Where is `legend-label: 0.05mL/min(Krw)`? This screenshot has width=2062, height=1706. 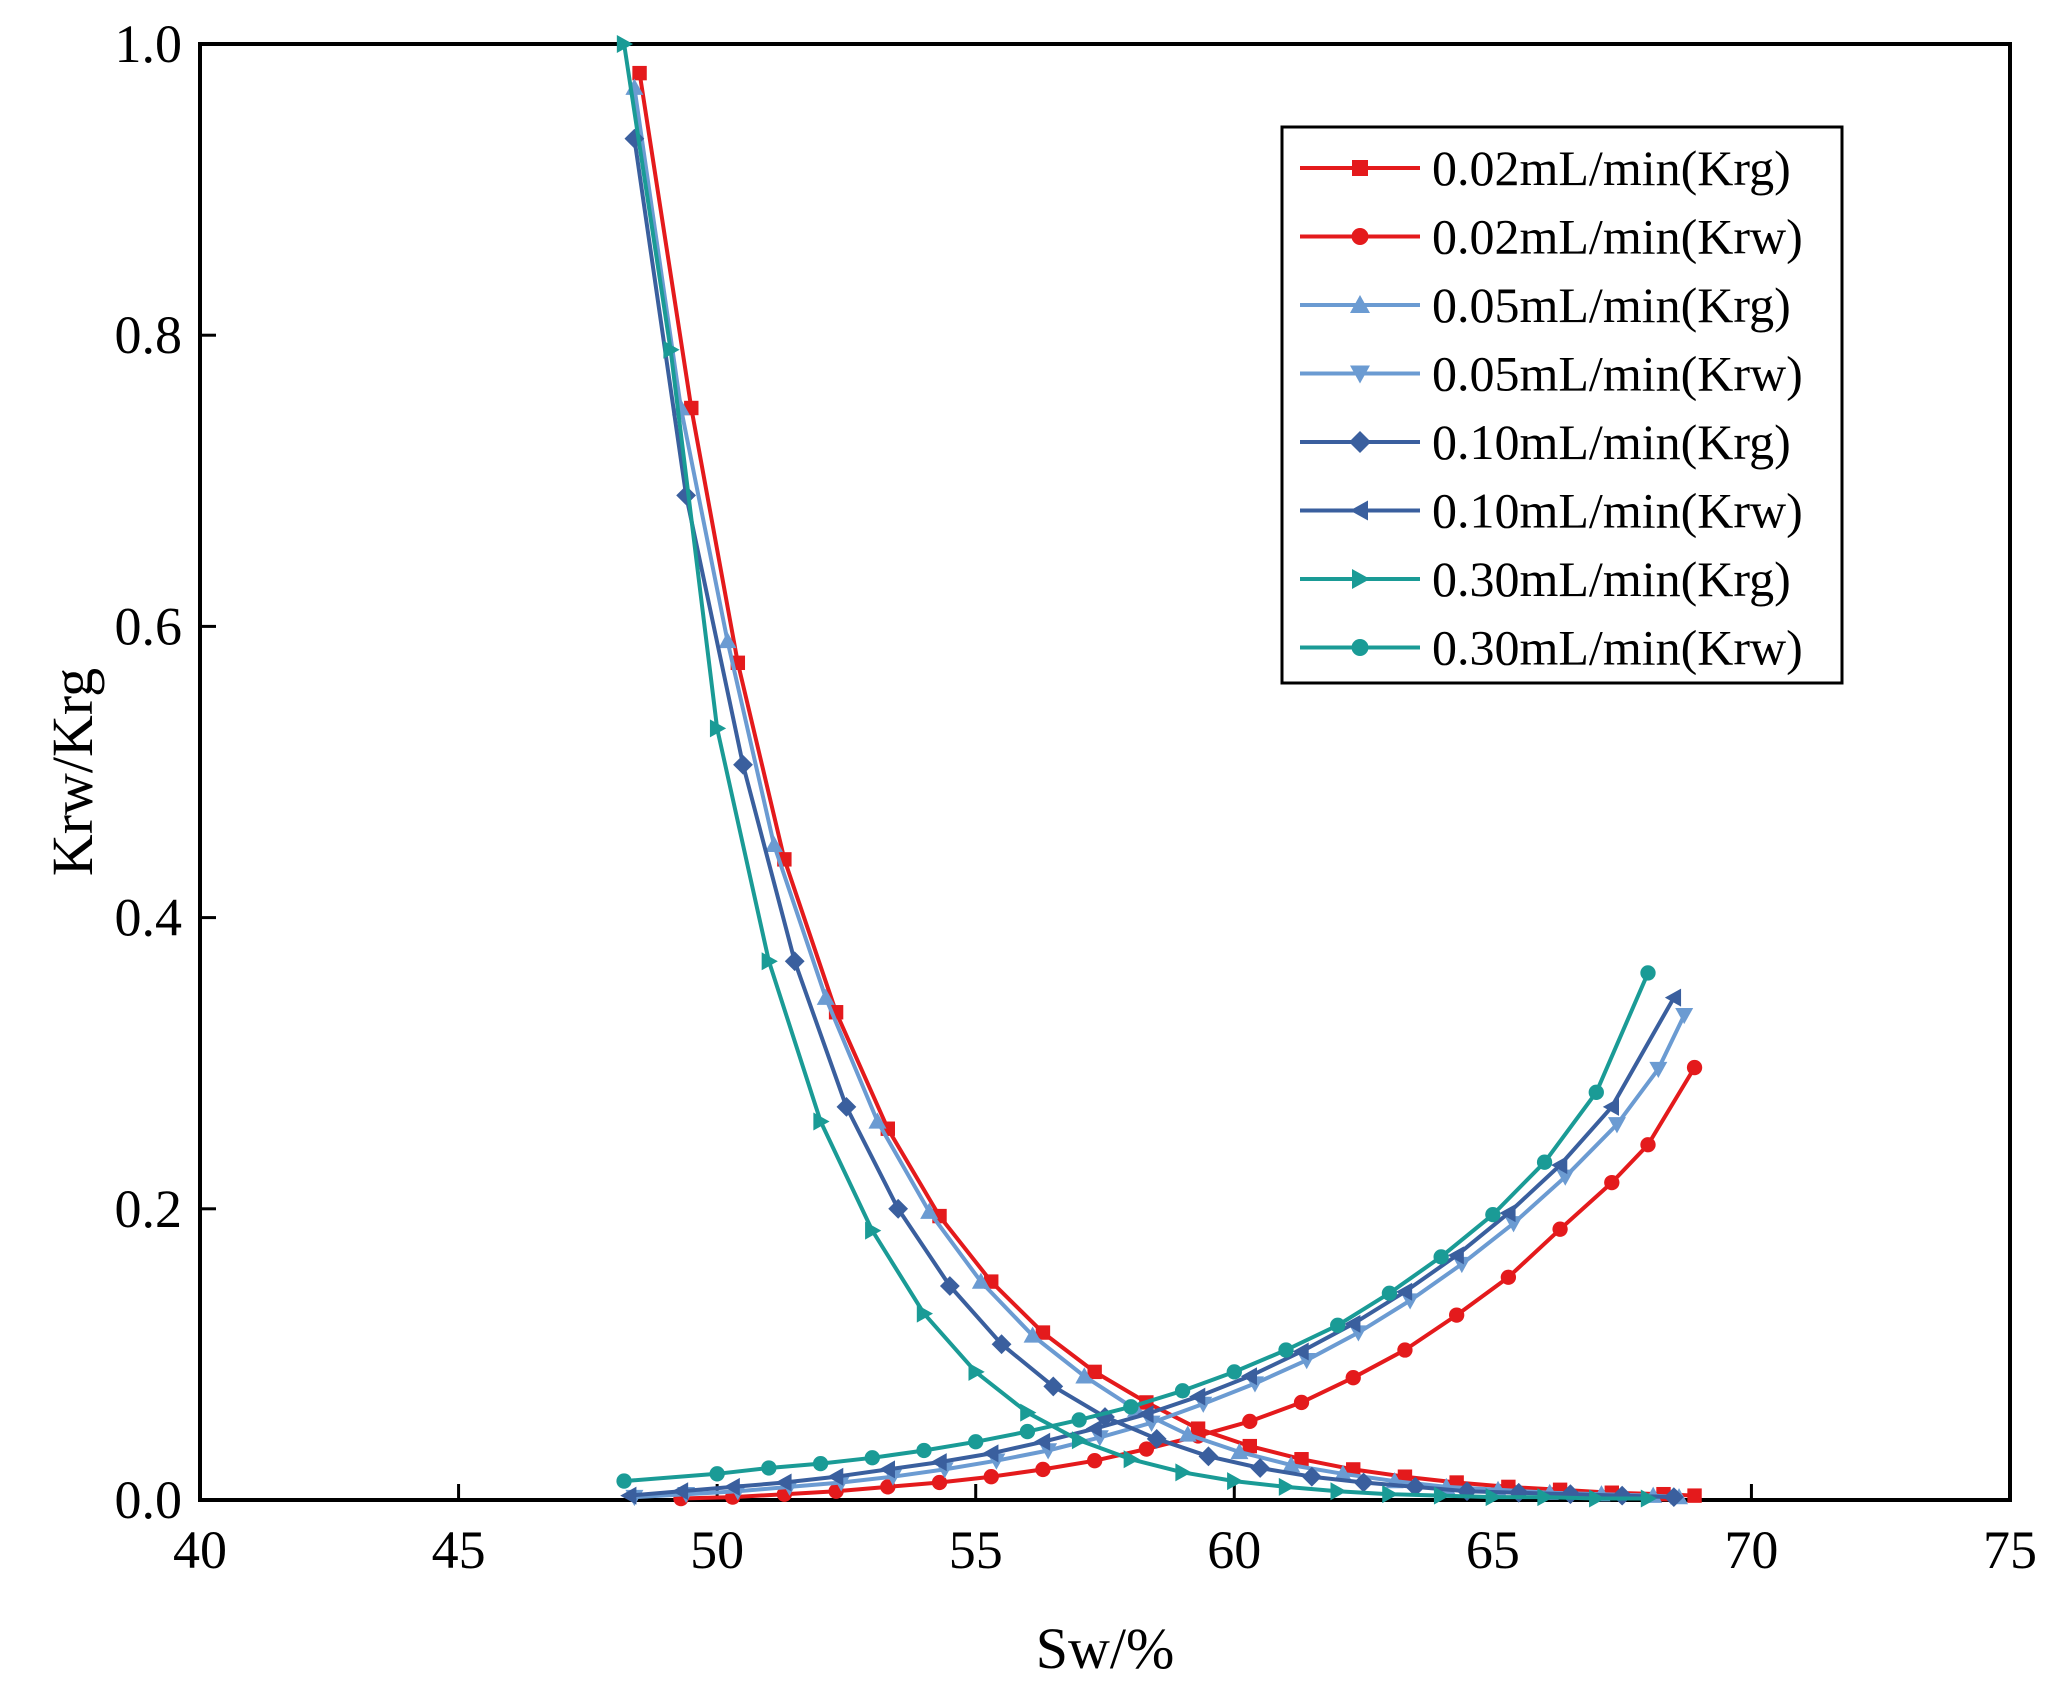
legend-label: 0.05mL/min(Krw) is located at coordinates (1617, 374).